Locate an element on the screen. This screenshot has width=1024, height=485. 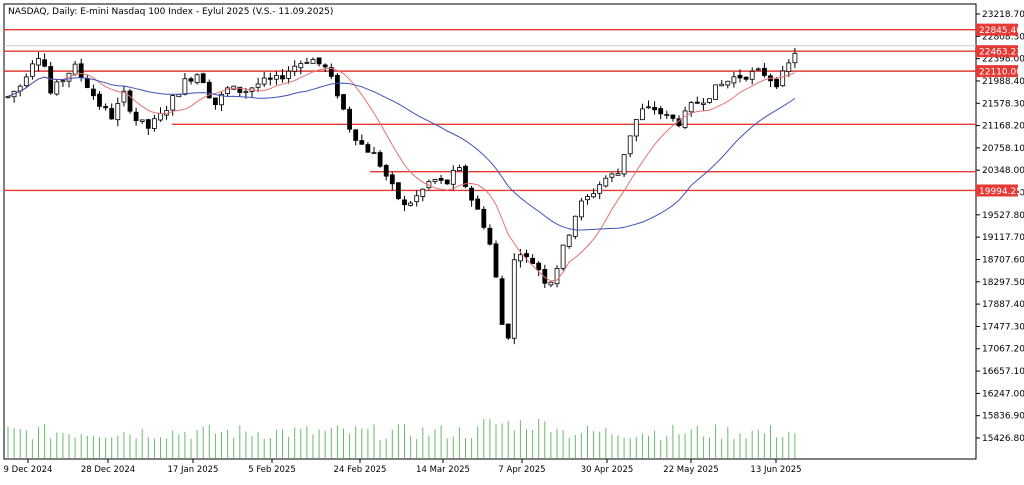
y-tick-label: 21988.40 is located at coordinates (1003, 82).